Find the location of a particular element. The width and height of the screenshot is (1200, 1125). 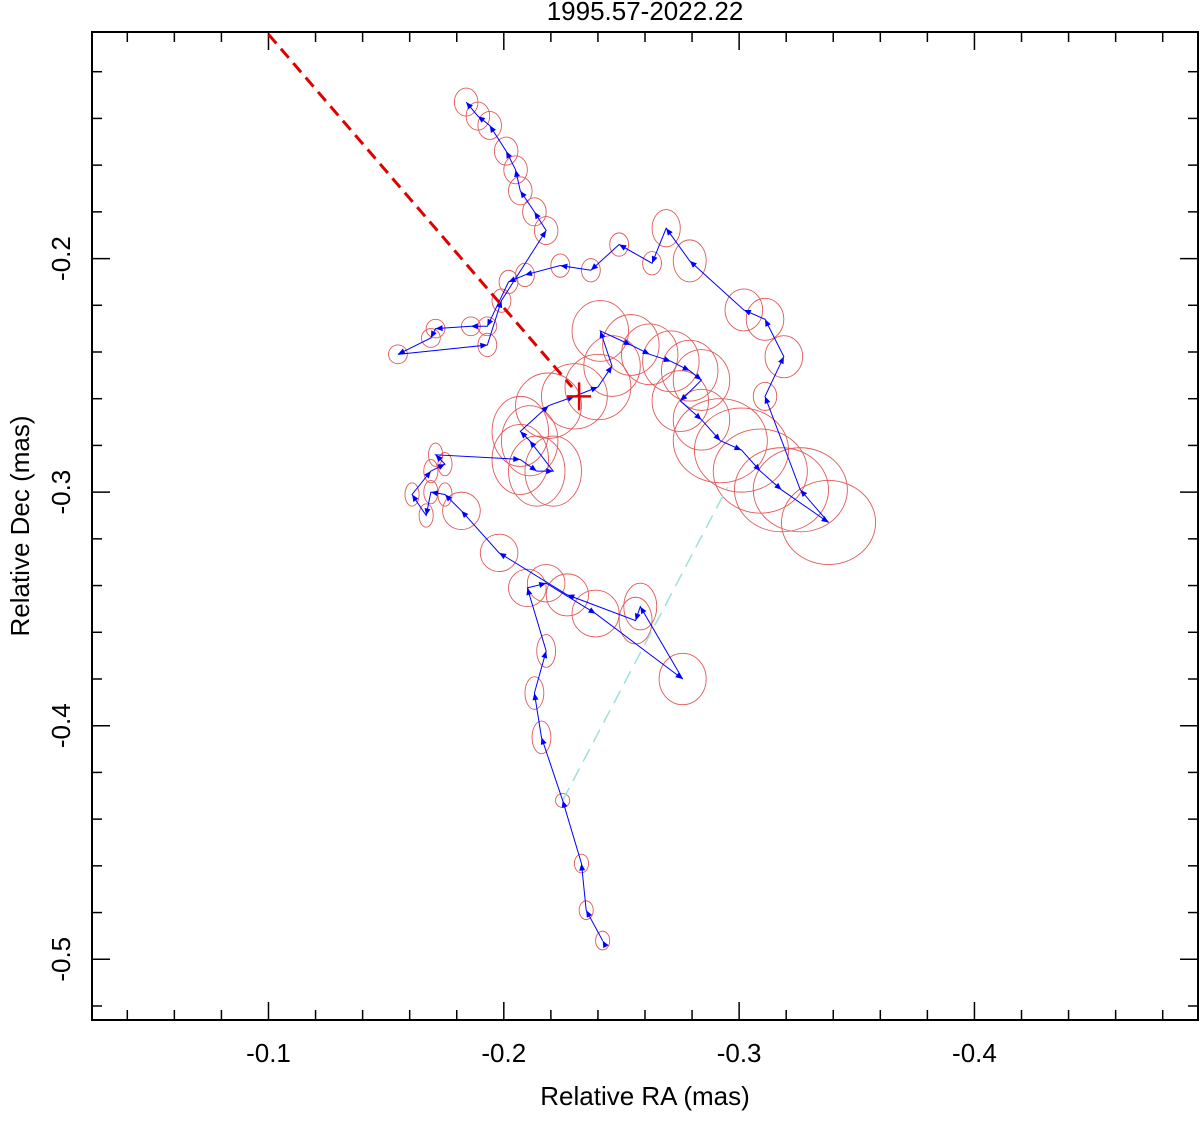

gap-line is located at coordinates (645, 644).